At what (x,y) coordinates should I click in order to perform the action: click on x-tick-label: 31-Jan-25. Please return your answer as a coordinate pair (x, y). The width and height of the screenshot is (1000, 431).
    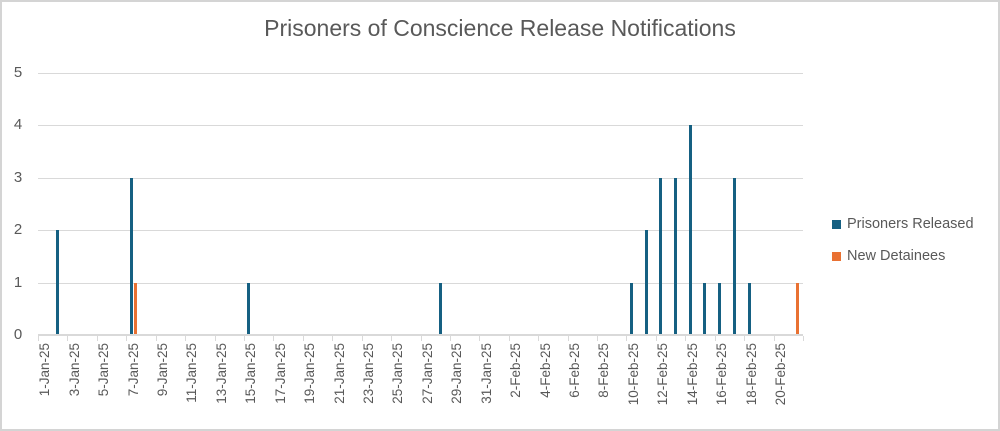
    Looking at the image, I should click on (486, 373).